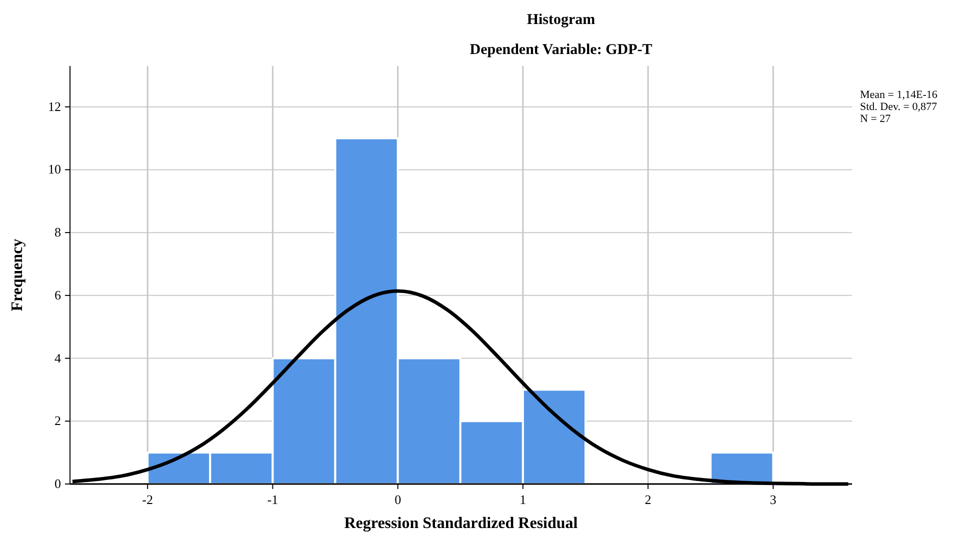 The width and height of the screenshot is (972, 536). I want to click on x-tick-label: 0, so click(398, 499).